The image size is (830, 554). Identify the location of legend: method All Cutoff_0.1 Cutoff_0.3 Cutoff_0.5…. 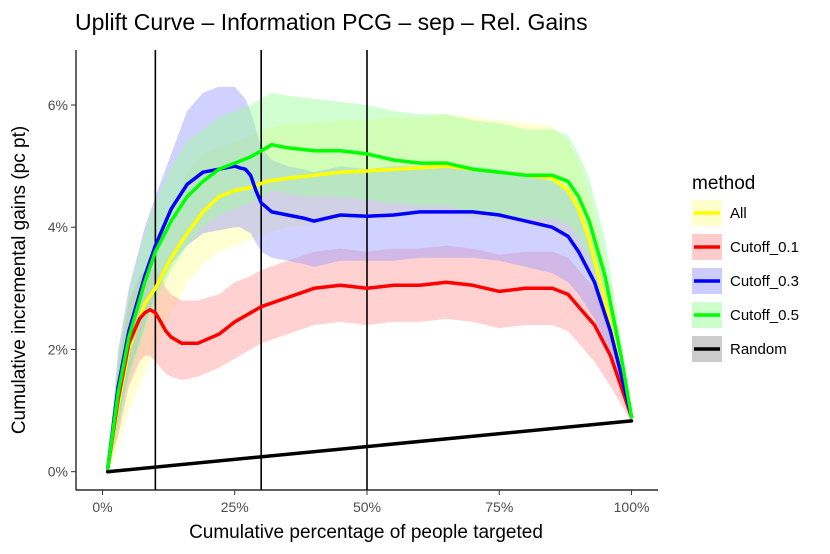
(745, 267).